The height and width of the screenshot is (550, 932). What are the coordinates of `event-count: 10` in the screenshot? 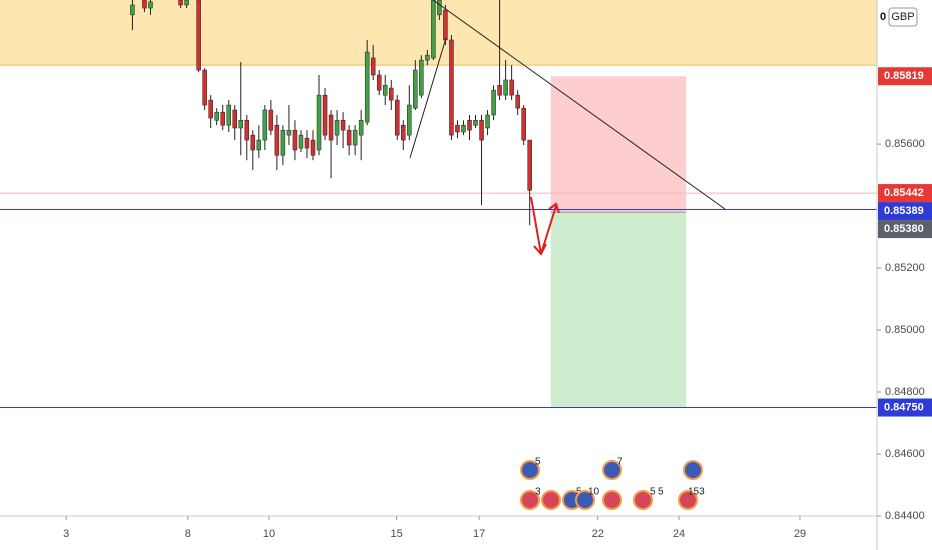 It's located at (594, 492).